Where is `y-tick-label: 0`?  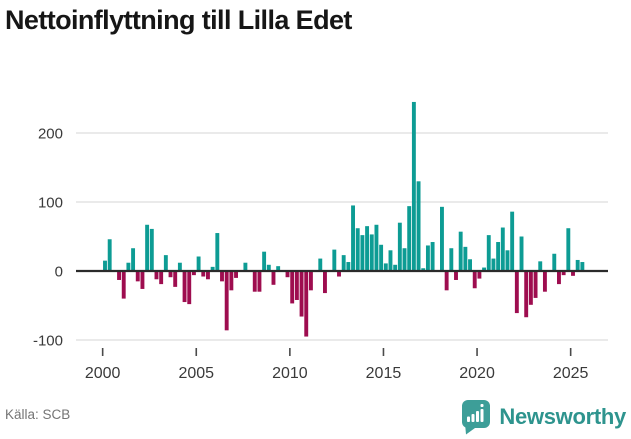
y-tick-label: 0 is located at coordinates (59, 272).